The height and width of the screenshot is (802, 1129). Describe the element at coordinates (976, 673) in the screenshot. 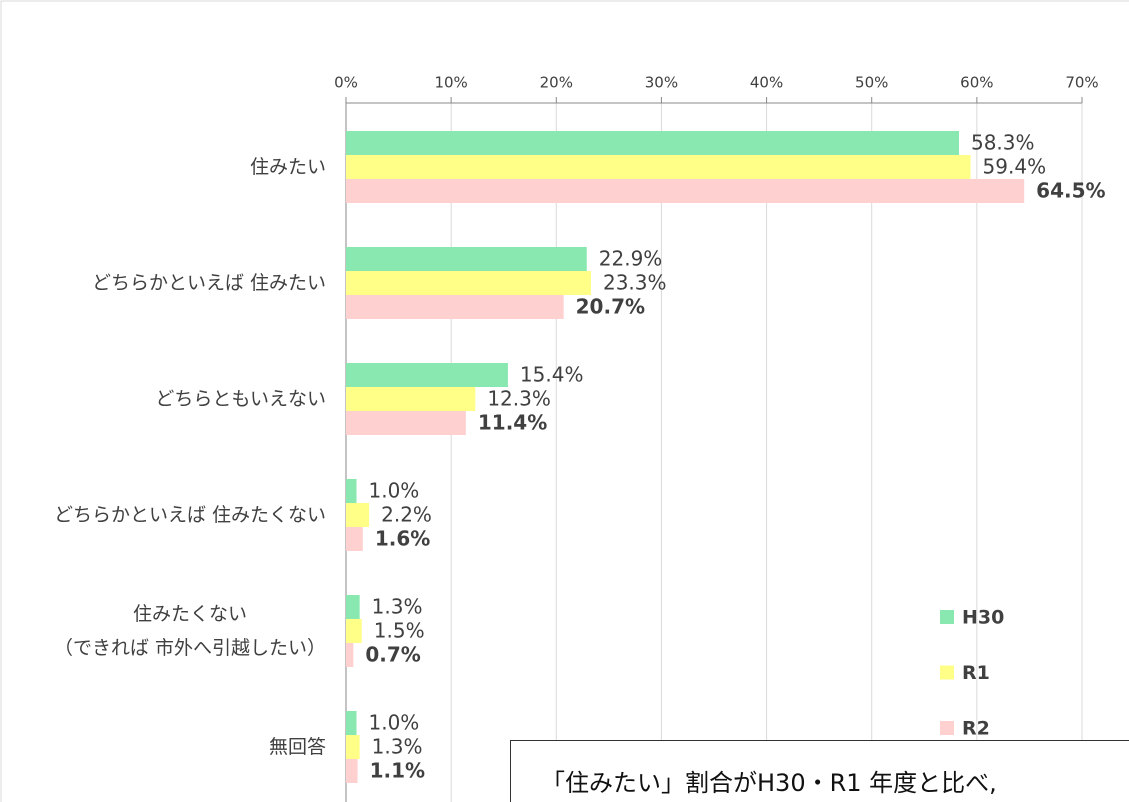

I see `legend-label: R1` at that location.